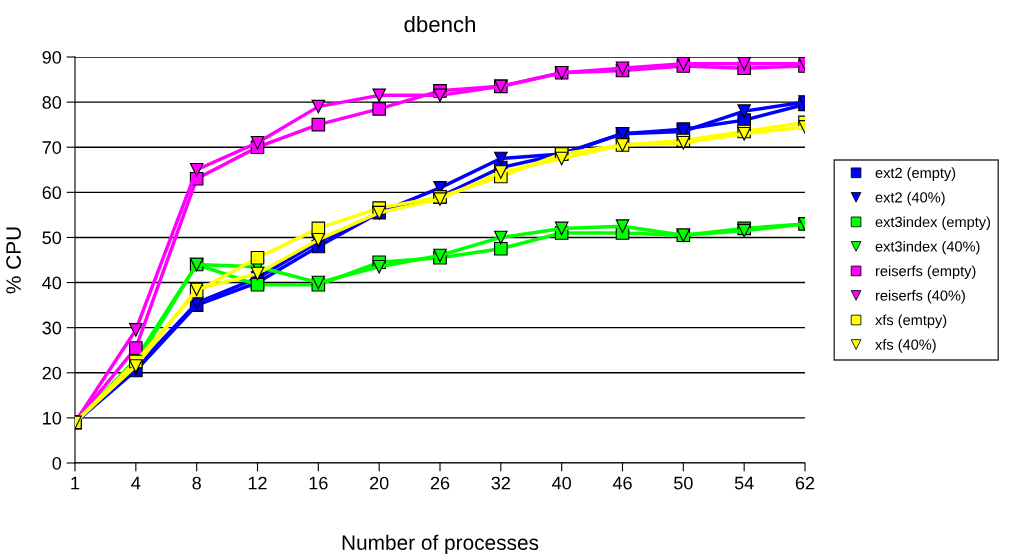  I want to click on x-tick-label: 50, so click(683, 483).